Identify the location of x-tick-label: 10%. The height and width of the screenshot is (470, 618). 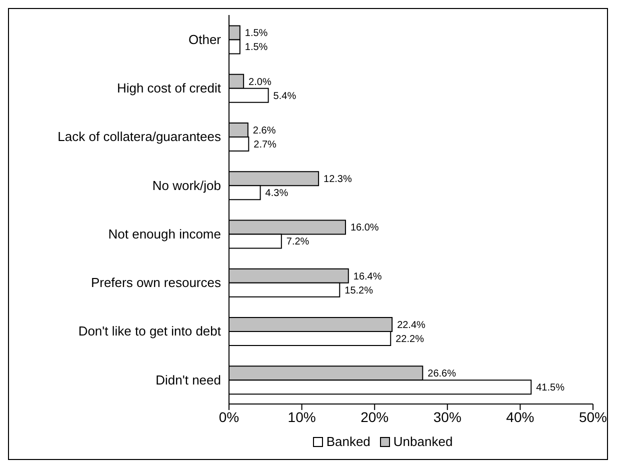
(302, 416).